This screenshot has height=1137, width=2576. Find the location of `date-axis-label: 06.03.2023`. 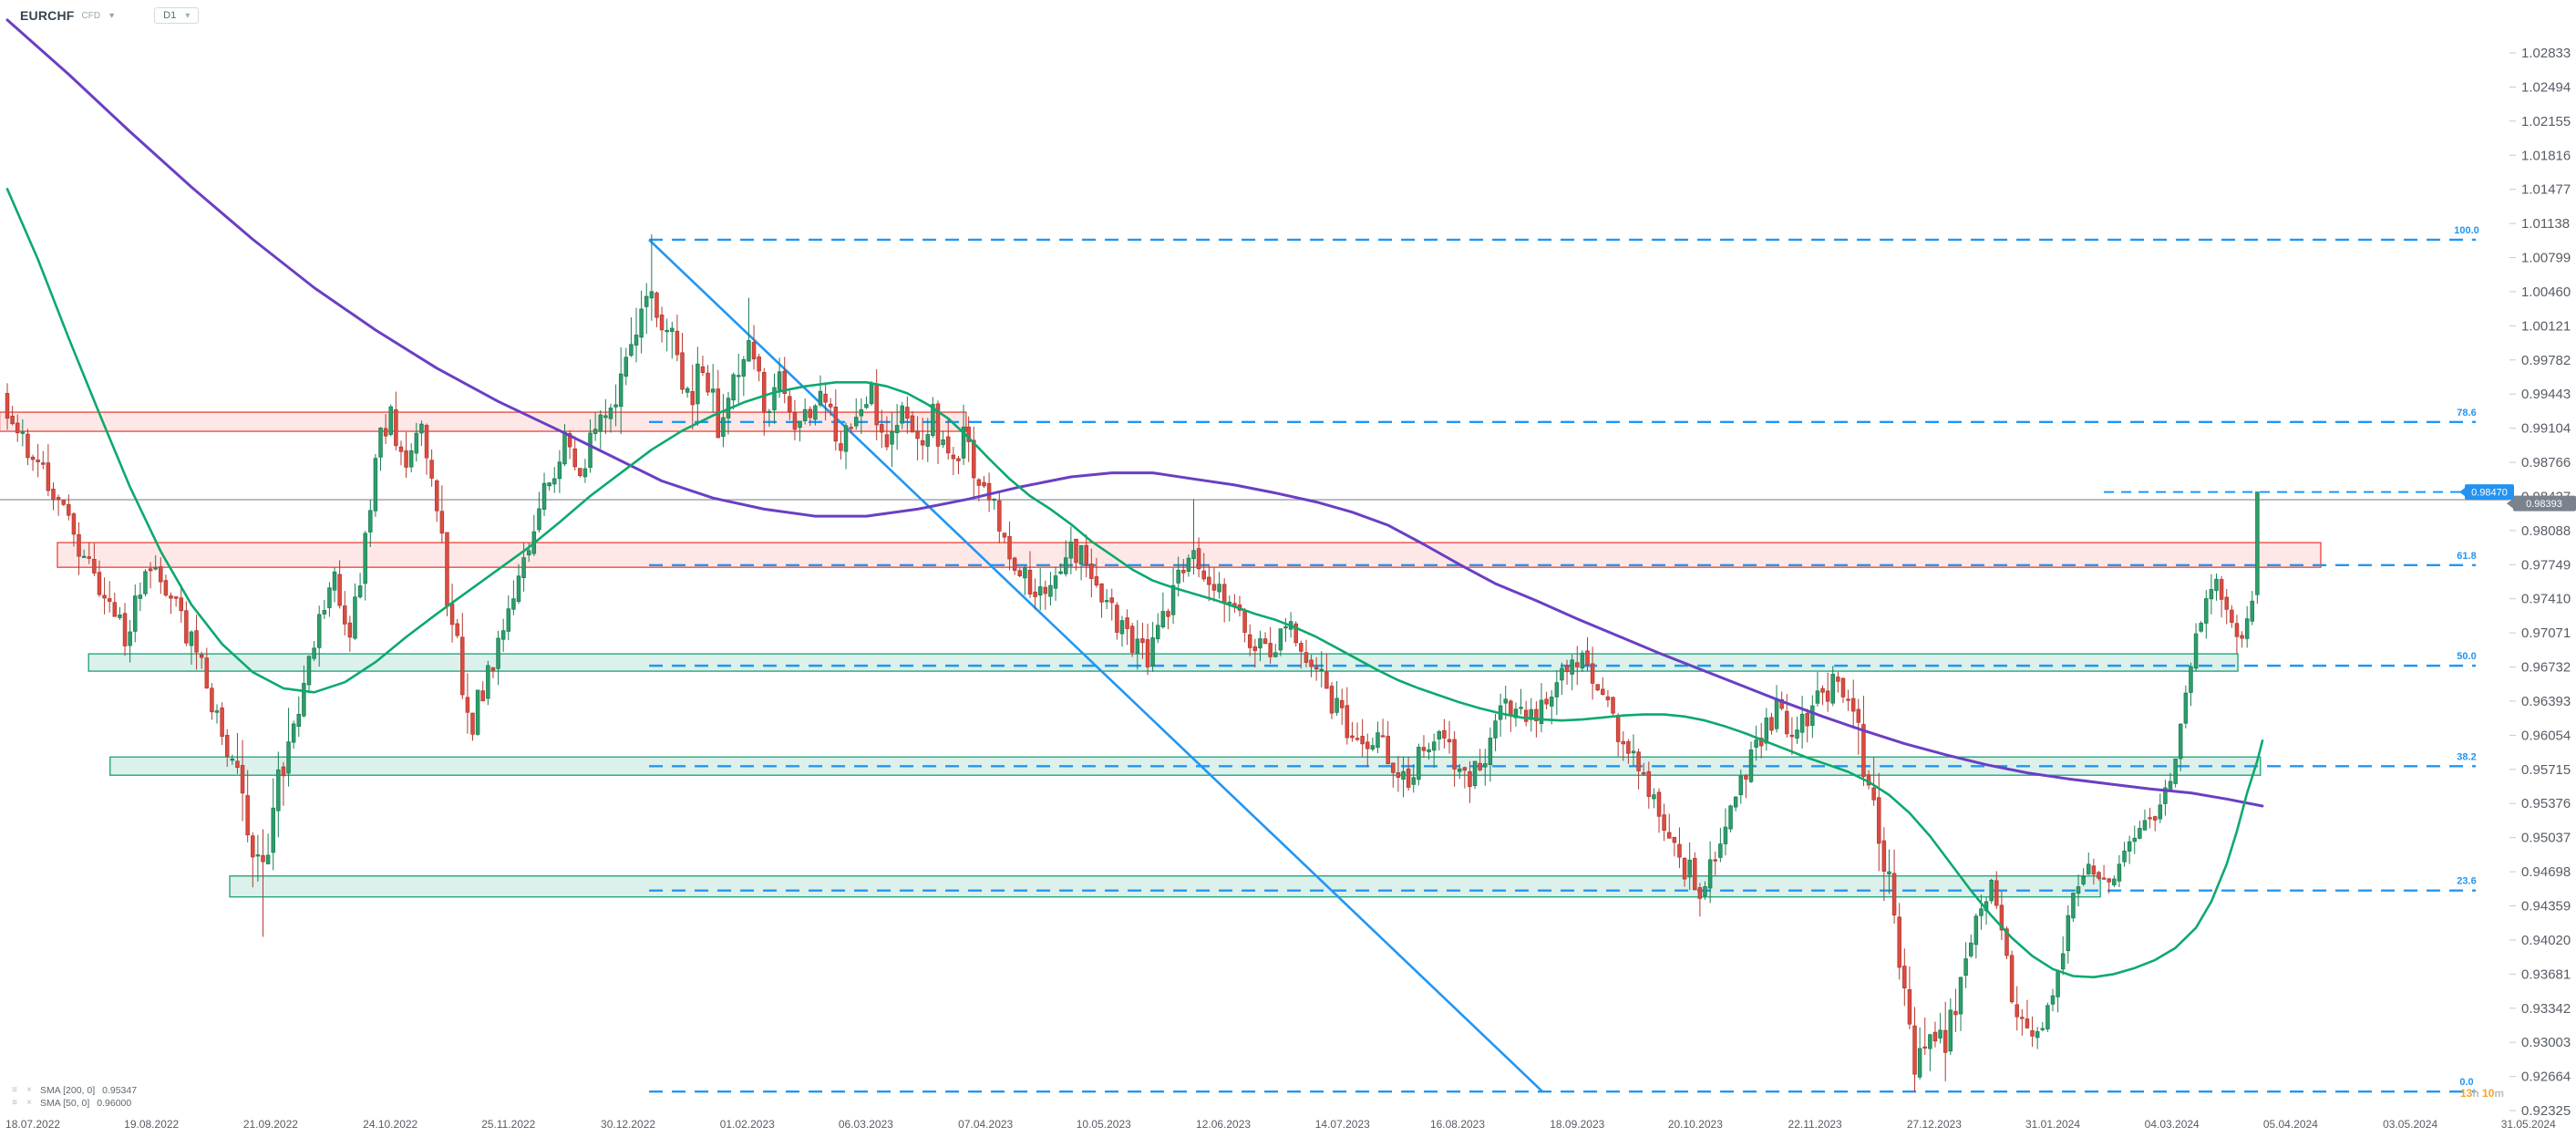

date-axis-label: 06.03.2023 is located at coordinates (866, 1124).